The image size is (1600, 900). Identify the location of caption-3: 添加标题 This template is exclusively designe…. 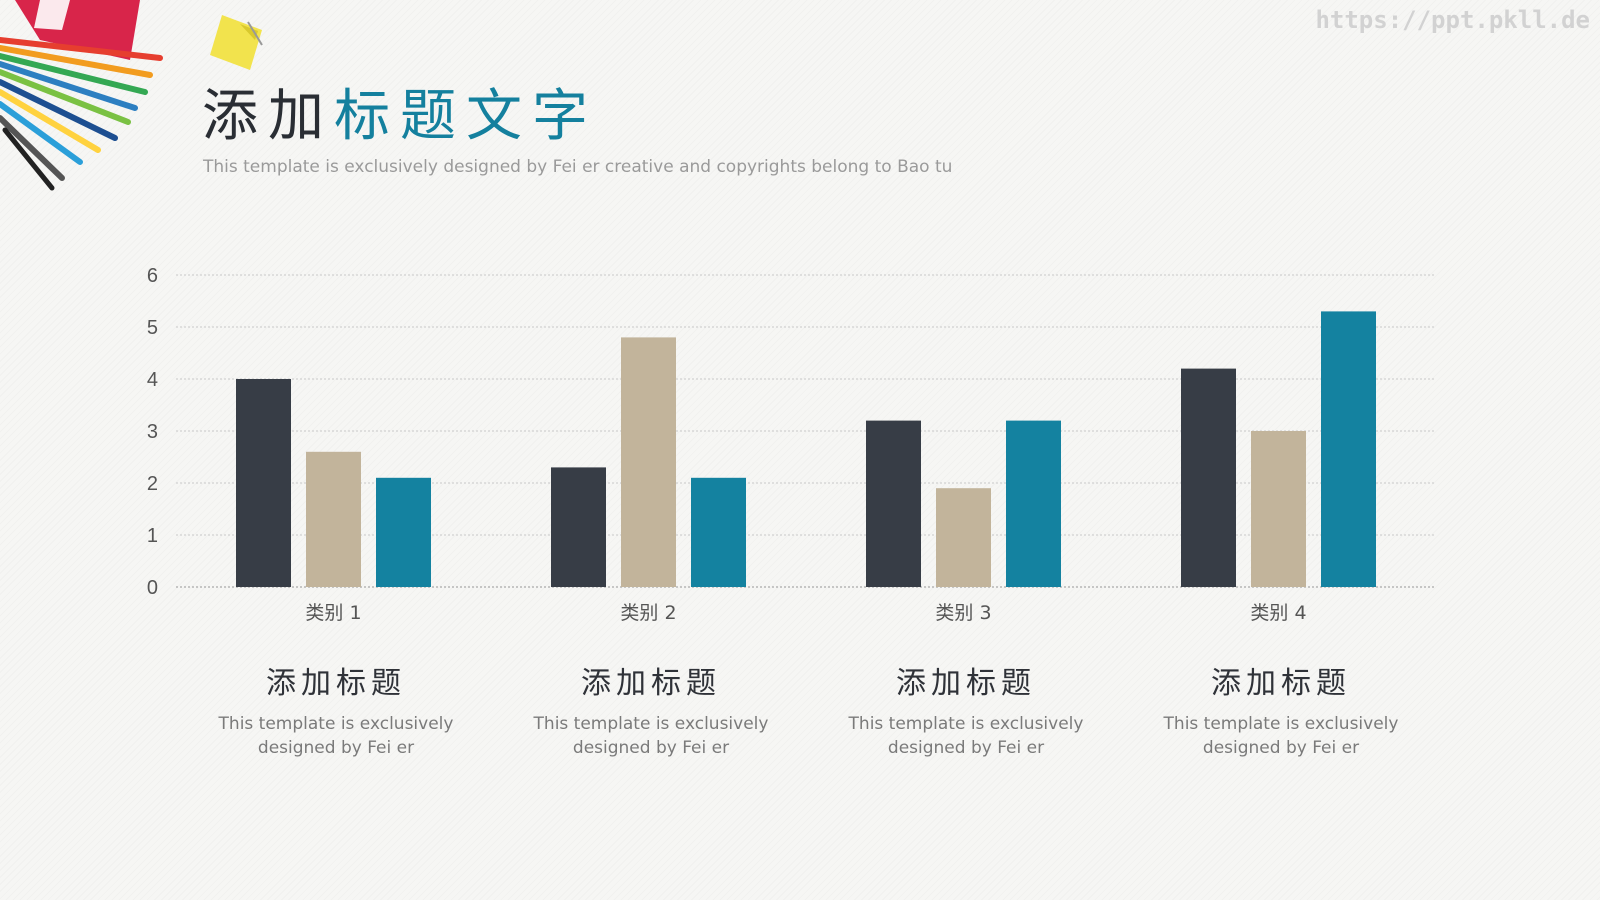
(966, 712).